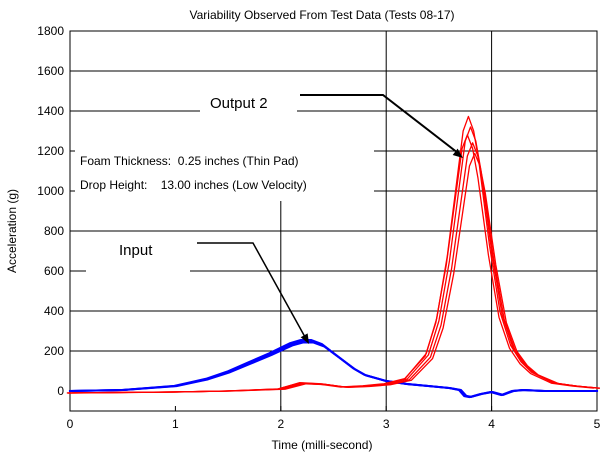  What do you see at coordinates (386, 424) in the screenshot?
I see `x-tick-label-3: 3` at bounding box center [386, 424].